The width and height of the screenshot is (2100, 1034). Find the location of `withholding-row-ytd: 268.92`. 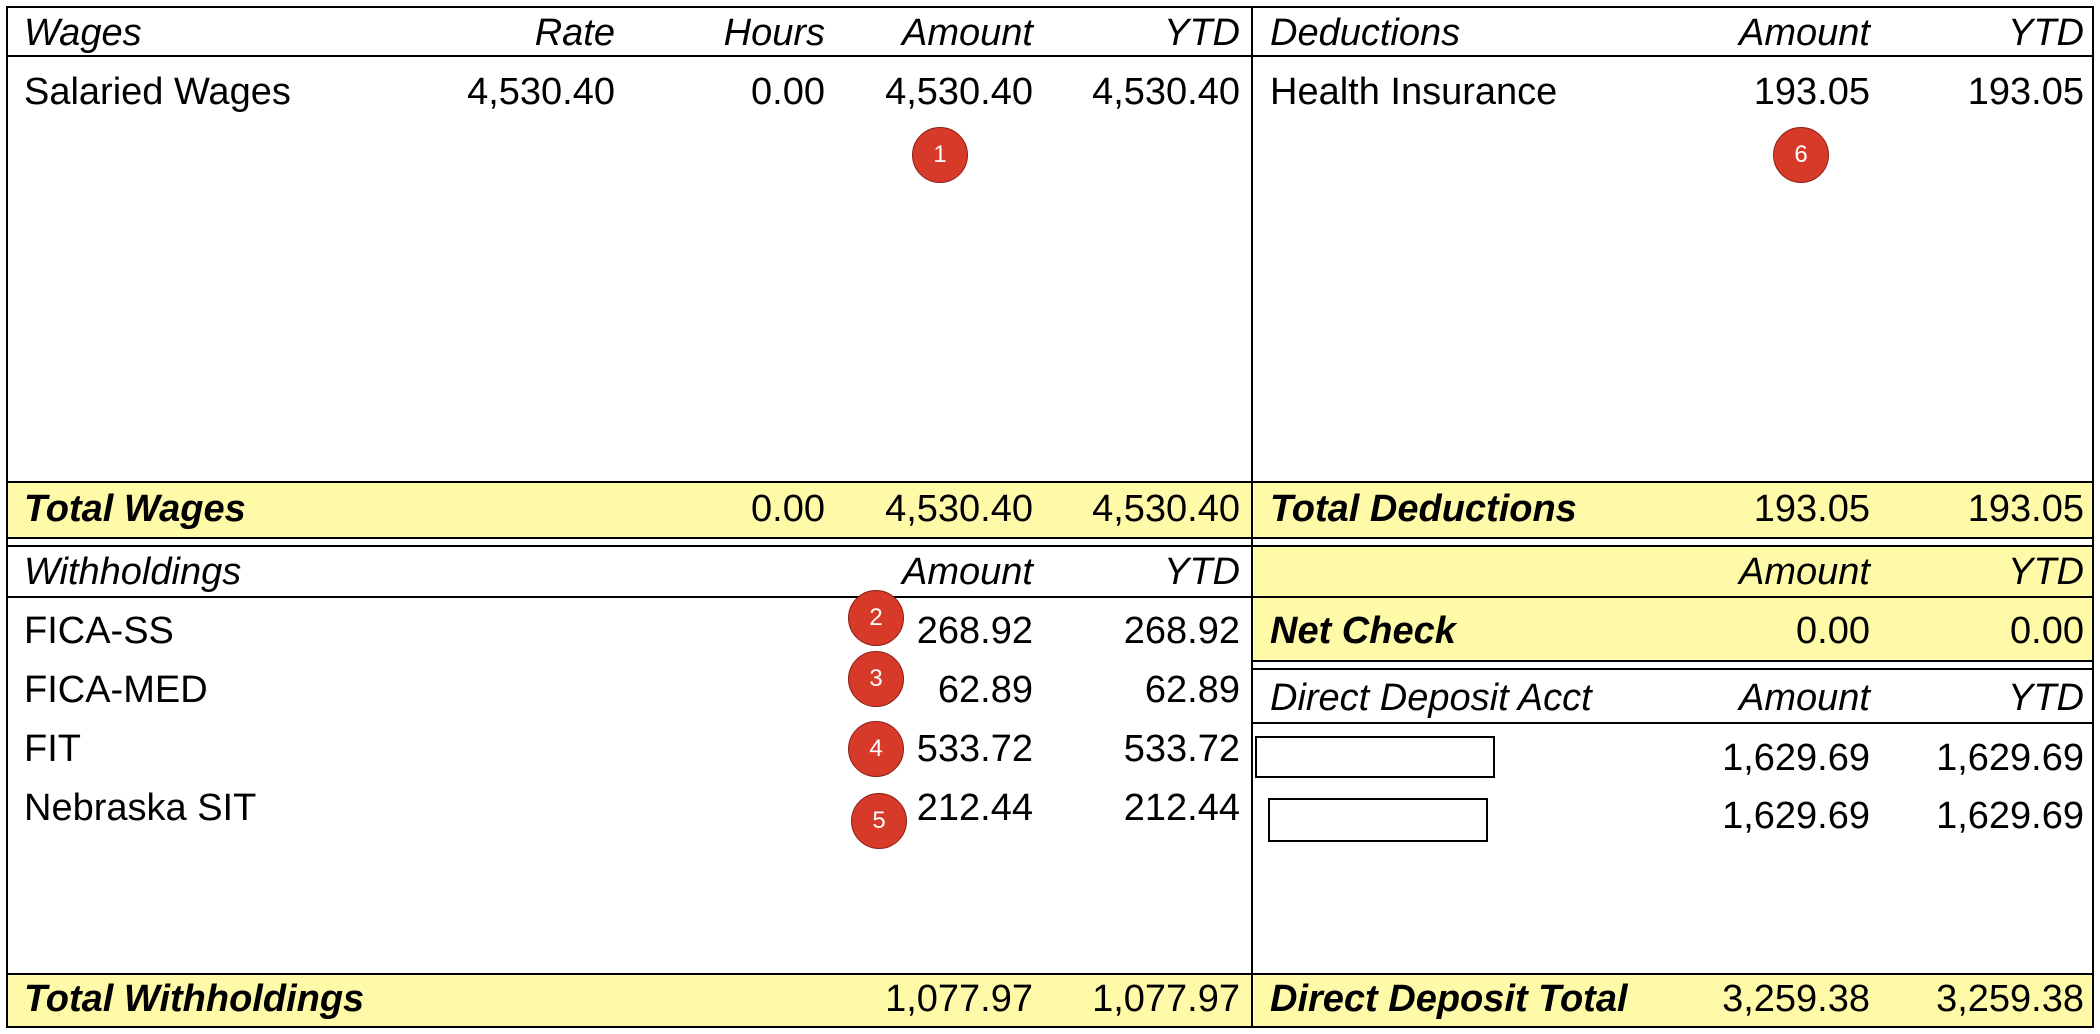

withholding-row-ytd: 268.92 is located at coordinates (1181, 631).